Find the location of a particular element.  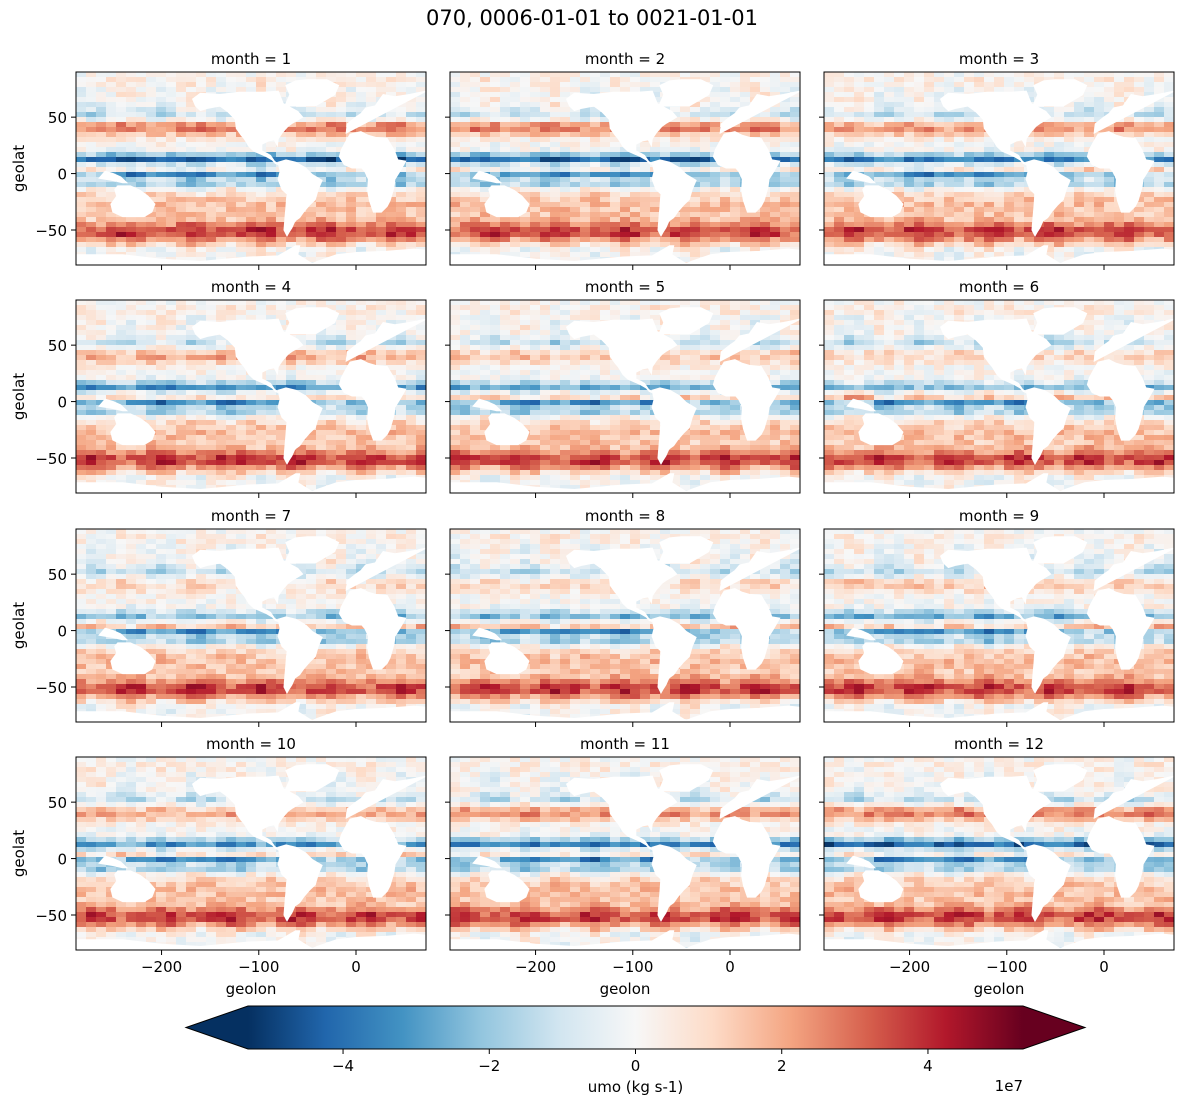

colorbar-scale-label: 1e7 is located at coordinates (1009, 1086).